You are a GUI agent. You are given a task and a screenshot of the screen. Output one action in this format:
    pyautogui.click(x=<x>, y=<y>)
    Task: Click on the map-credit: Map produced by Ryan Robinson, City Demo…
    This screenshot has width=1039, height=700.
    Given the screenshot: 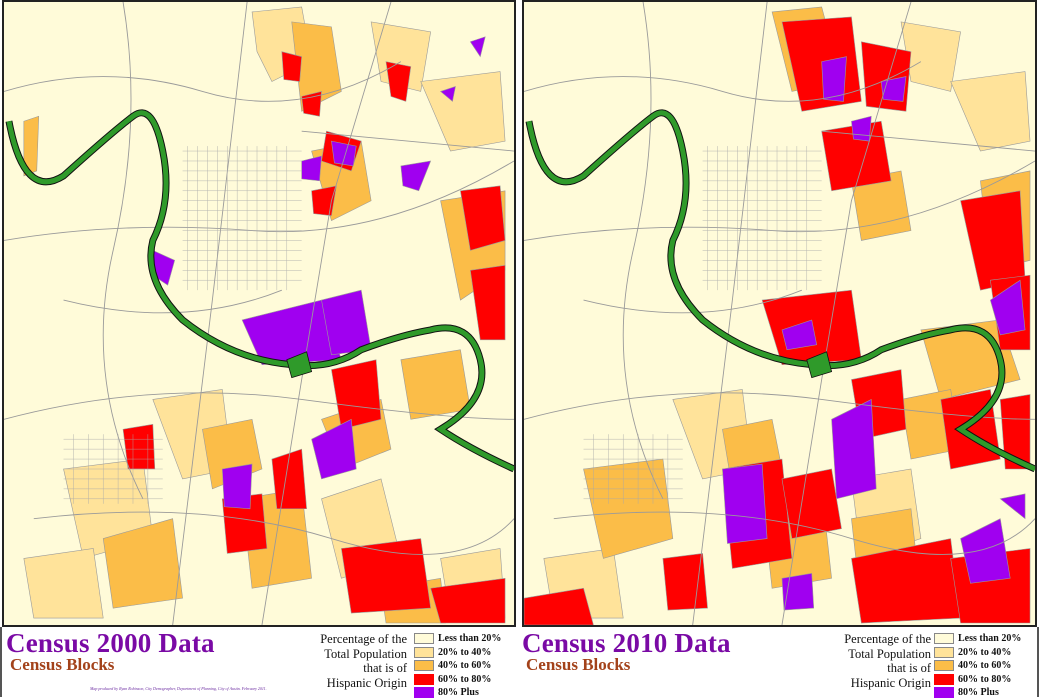 What is the action you would take?
    pyautogui.click(x=178, y=688)
    